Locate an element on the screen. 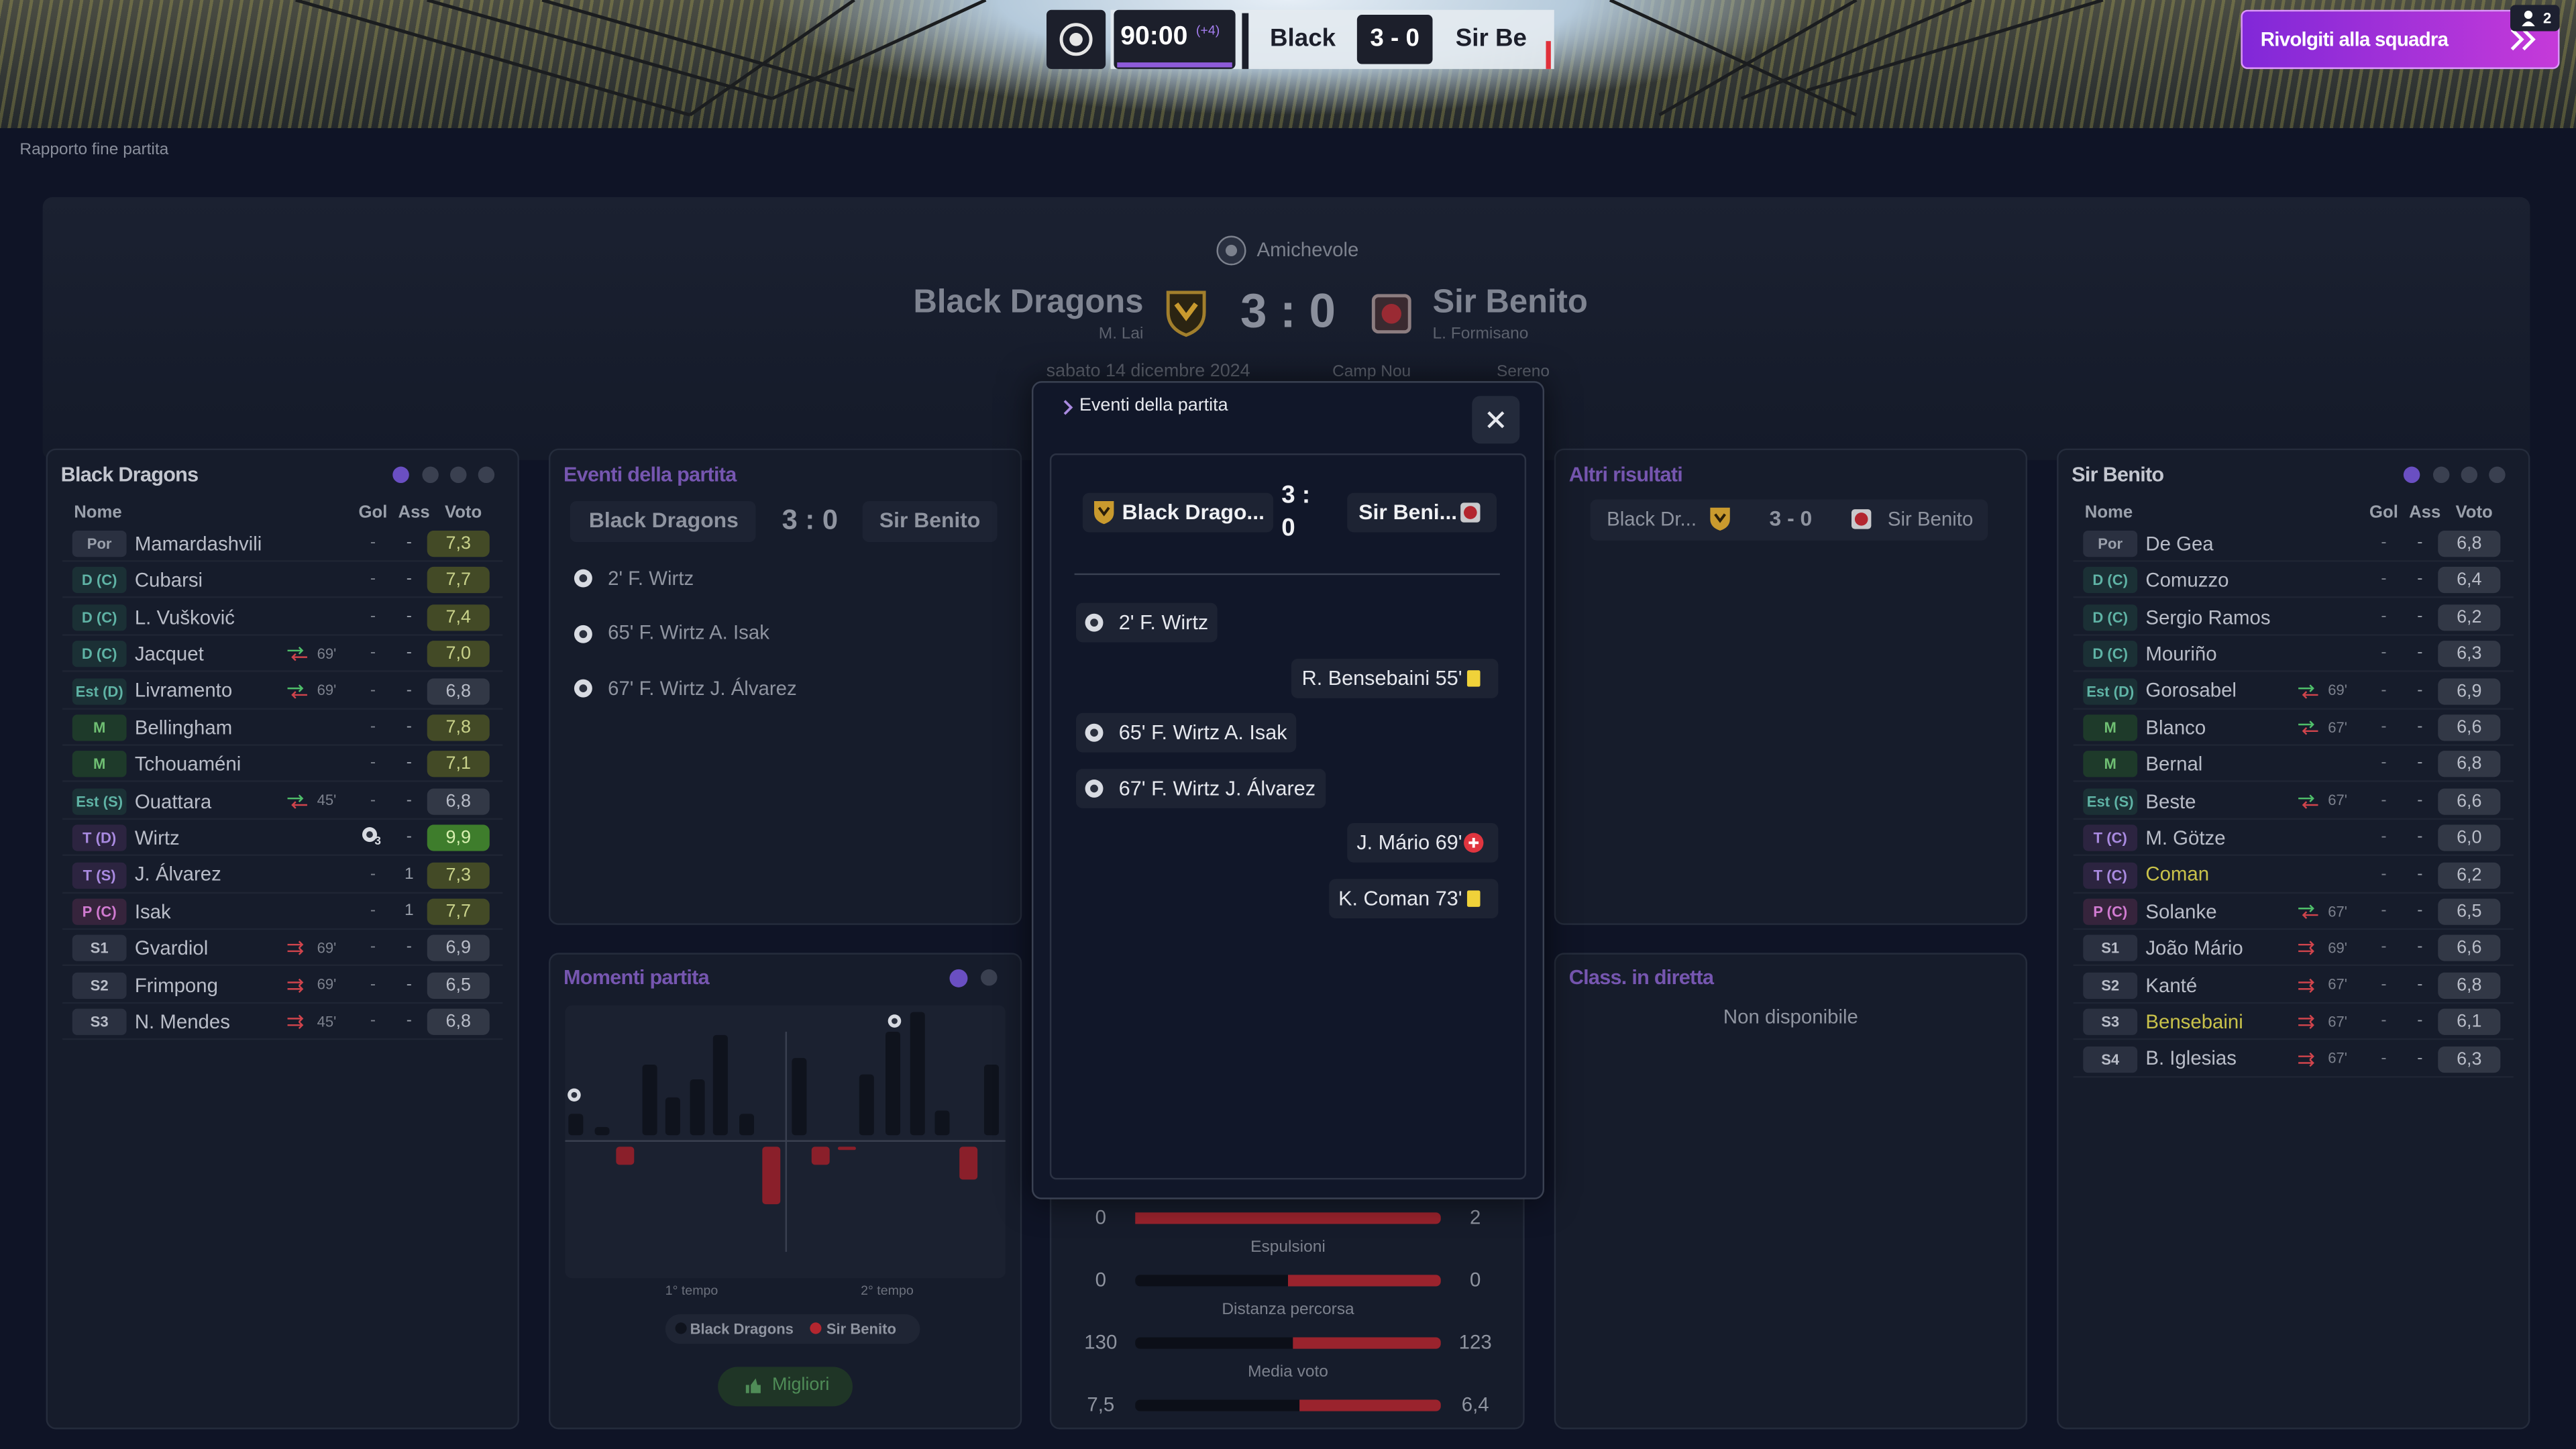 This screenshot has width=2576, height=1449. event: 65' F. Wirtz A. Isak is located at coordinates (688, 633).